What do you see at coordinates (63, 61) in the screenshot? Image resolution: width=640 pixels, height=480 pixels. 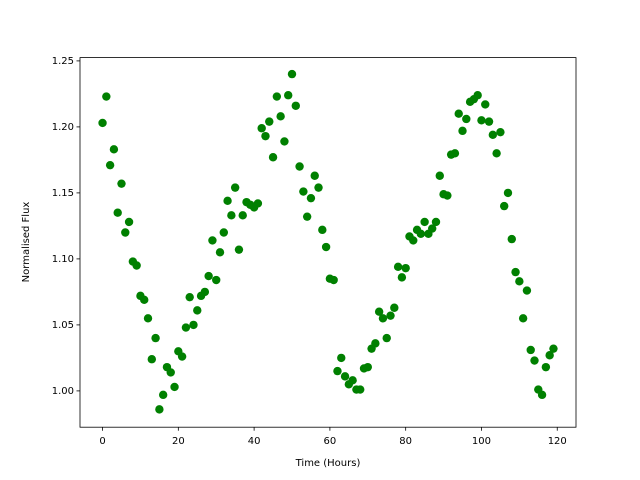 I see `y-tick-label: 1.25` at bounding box center [63, 61].